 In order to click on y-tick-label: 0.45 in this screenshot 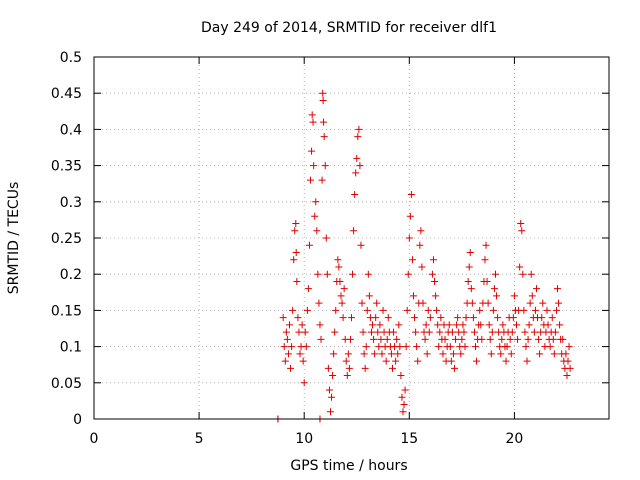, I will do `click(66, 94)`.